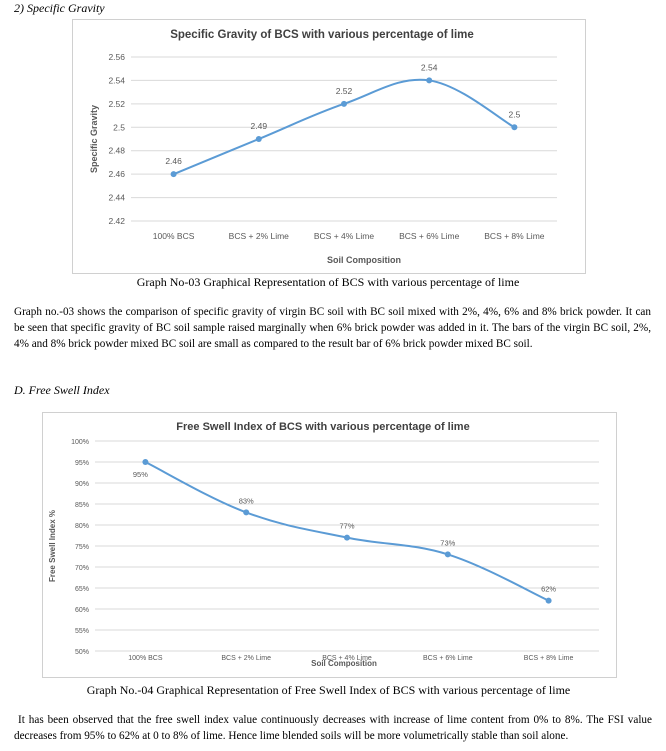 The image size is (666, 751). Describe the element at coordinates (80, 442) in the screenshot. I see `y-tick-label: 100%` at that location.